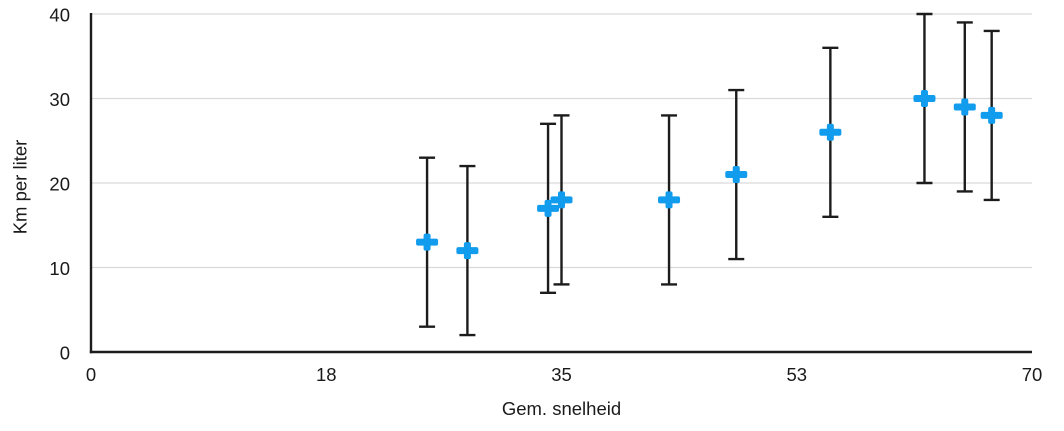 This screenshot has width=1064, height=431. What do you see at coordinates (59, 15) in the screenshot?
I see `y-axis-tick-label: 40` at bounding box center [59, 15].